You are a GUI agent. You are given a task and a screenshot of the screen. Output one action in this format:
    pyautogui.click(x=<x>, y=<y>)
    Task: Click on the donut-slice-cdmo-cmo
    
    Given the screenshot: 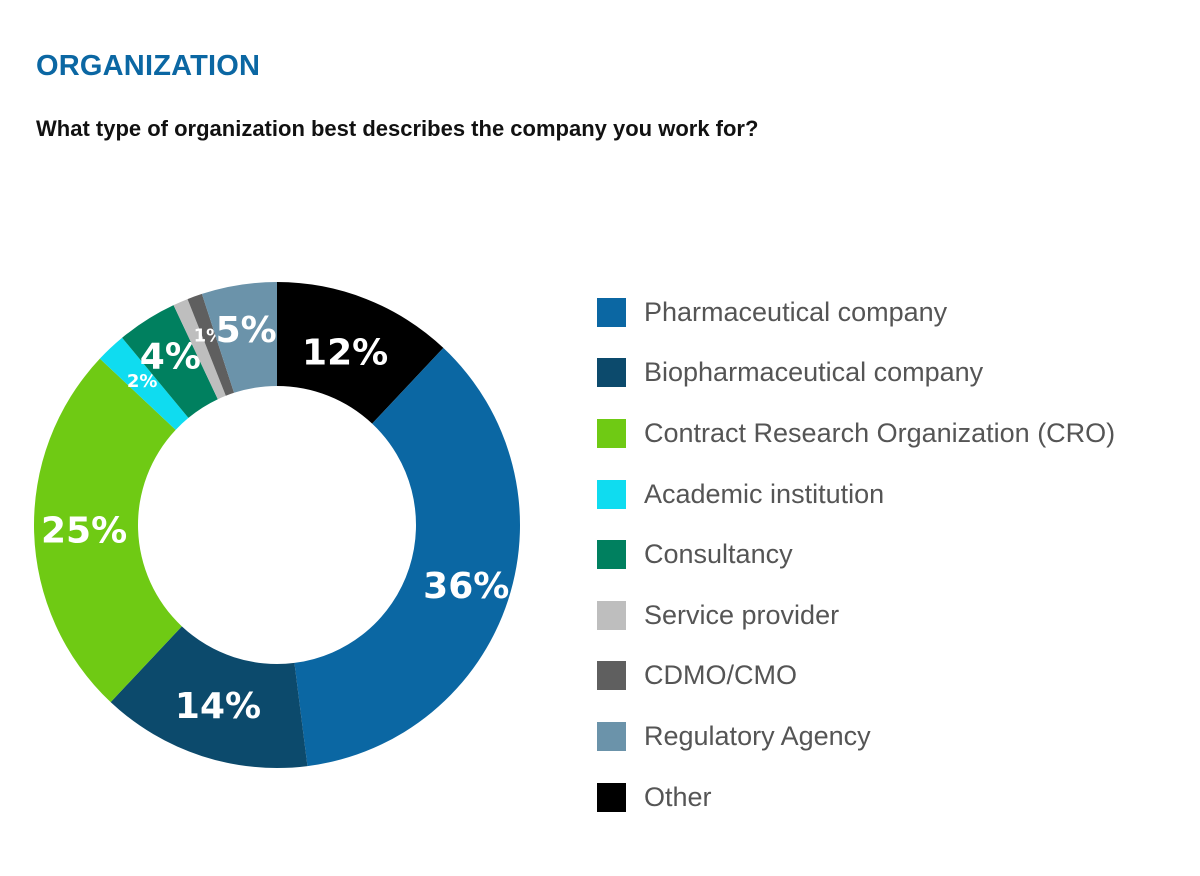 What is the action you would take?
    pyautogui.click(x=211, y=344)
    